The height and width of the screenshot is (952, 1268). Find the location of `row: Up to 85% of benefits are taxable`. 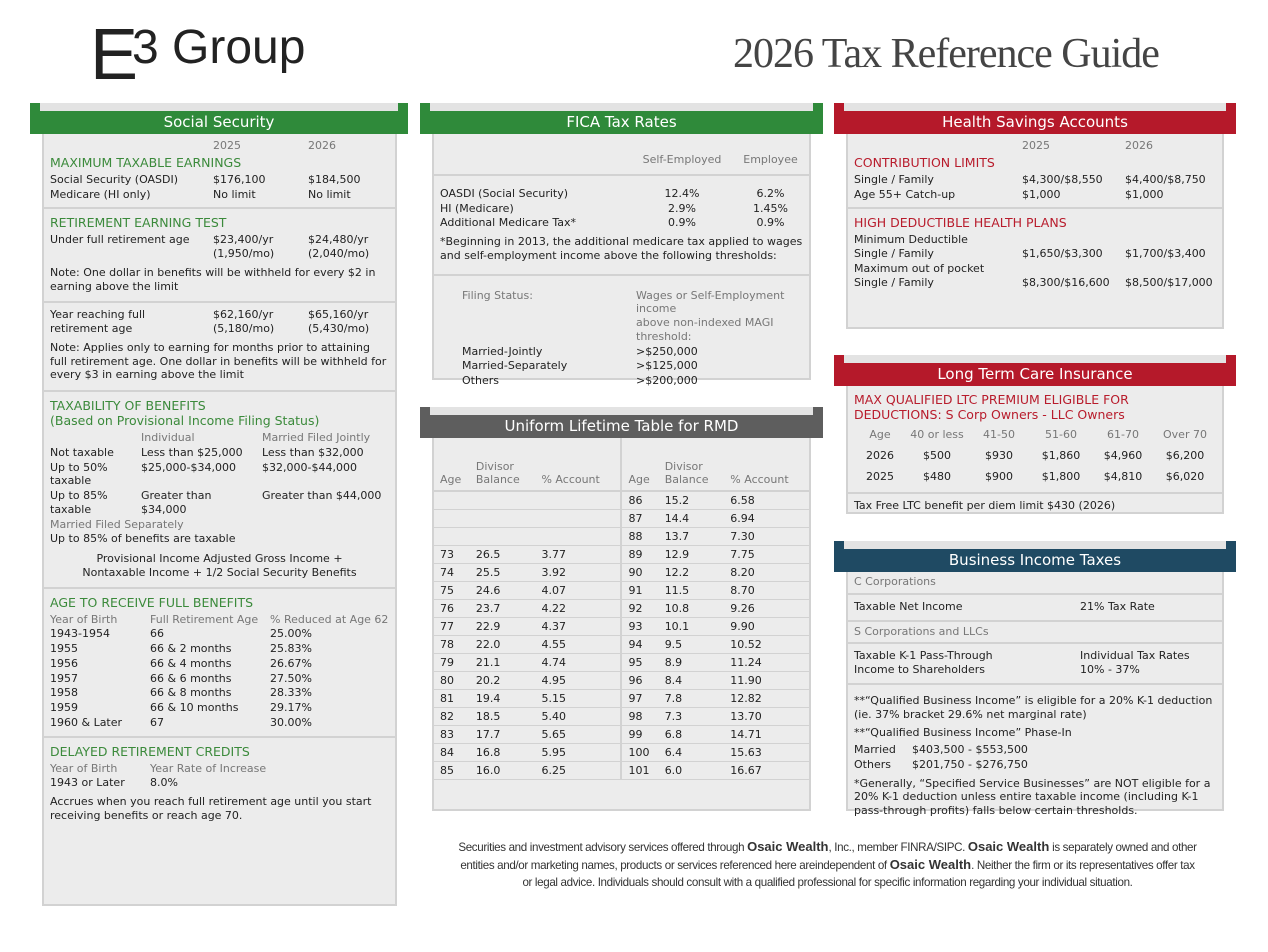

row: Up to 85% of benefits are taxable is located at coordinates (219, 539).